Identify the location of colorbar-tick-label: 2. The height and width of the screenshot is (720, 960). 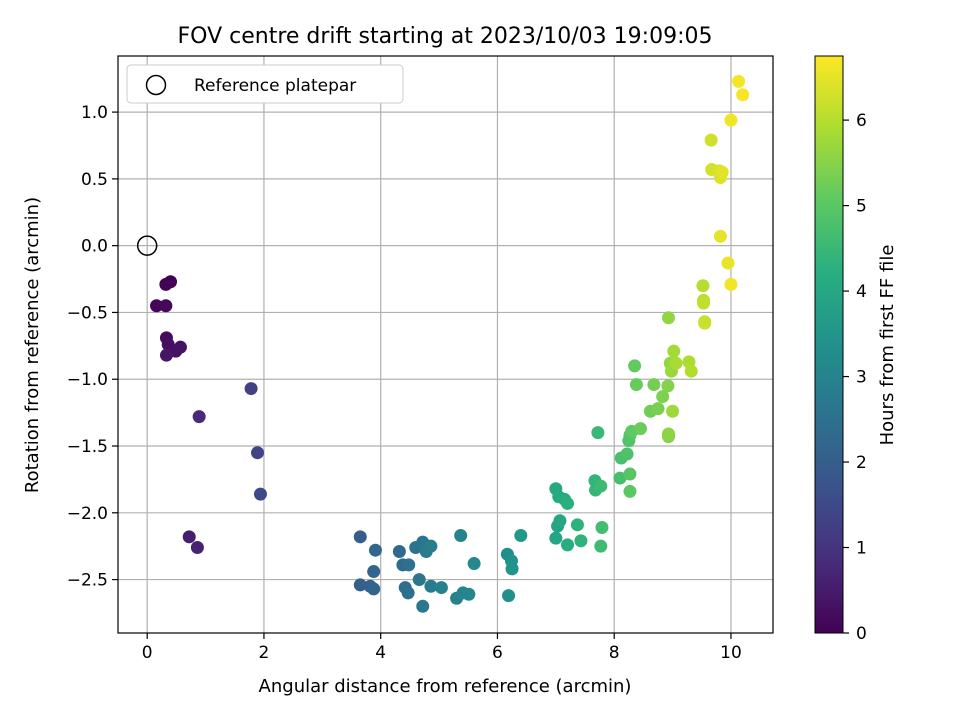
(861, 463).